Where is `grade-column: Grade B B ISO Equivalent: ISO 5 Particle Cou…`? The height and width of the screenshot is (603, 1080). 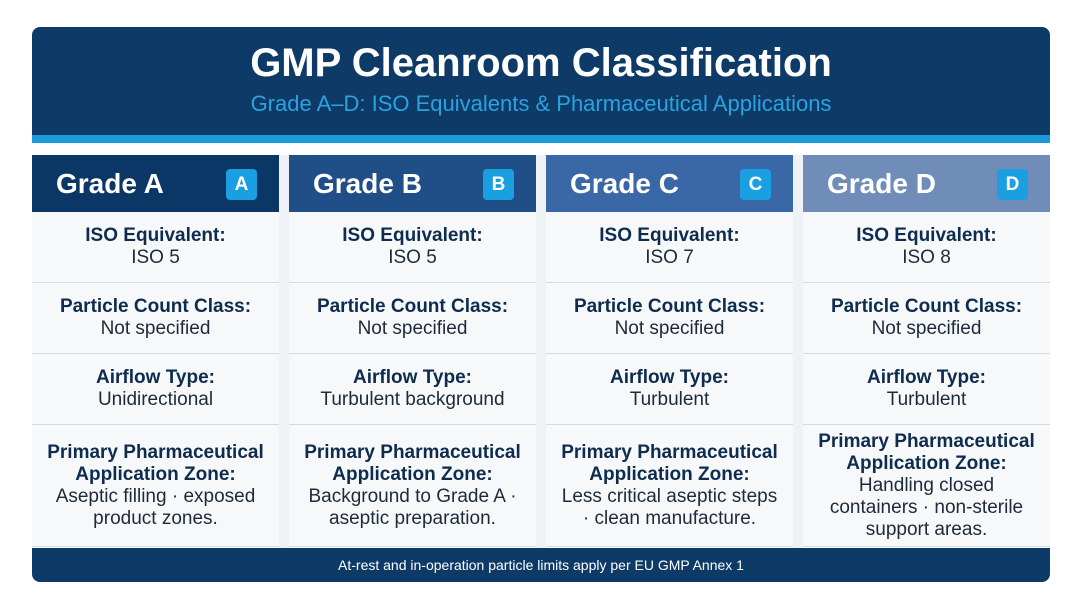 grade-column: Grade B B ISO Equivalent: ISO 5 Particle Cou… is located at coordinates (412, 351).